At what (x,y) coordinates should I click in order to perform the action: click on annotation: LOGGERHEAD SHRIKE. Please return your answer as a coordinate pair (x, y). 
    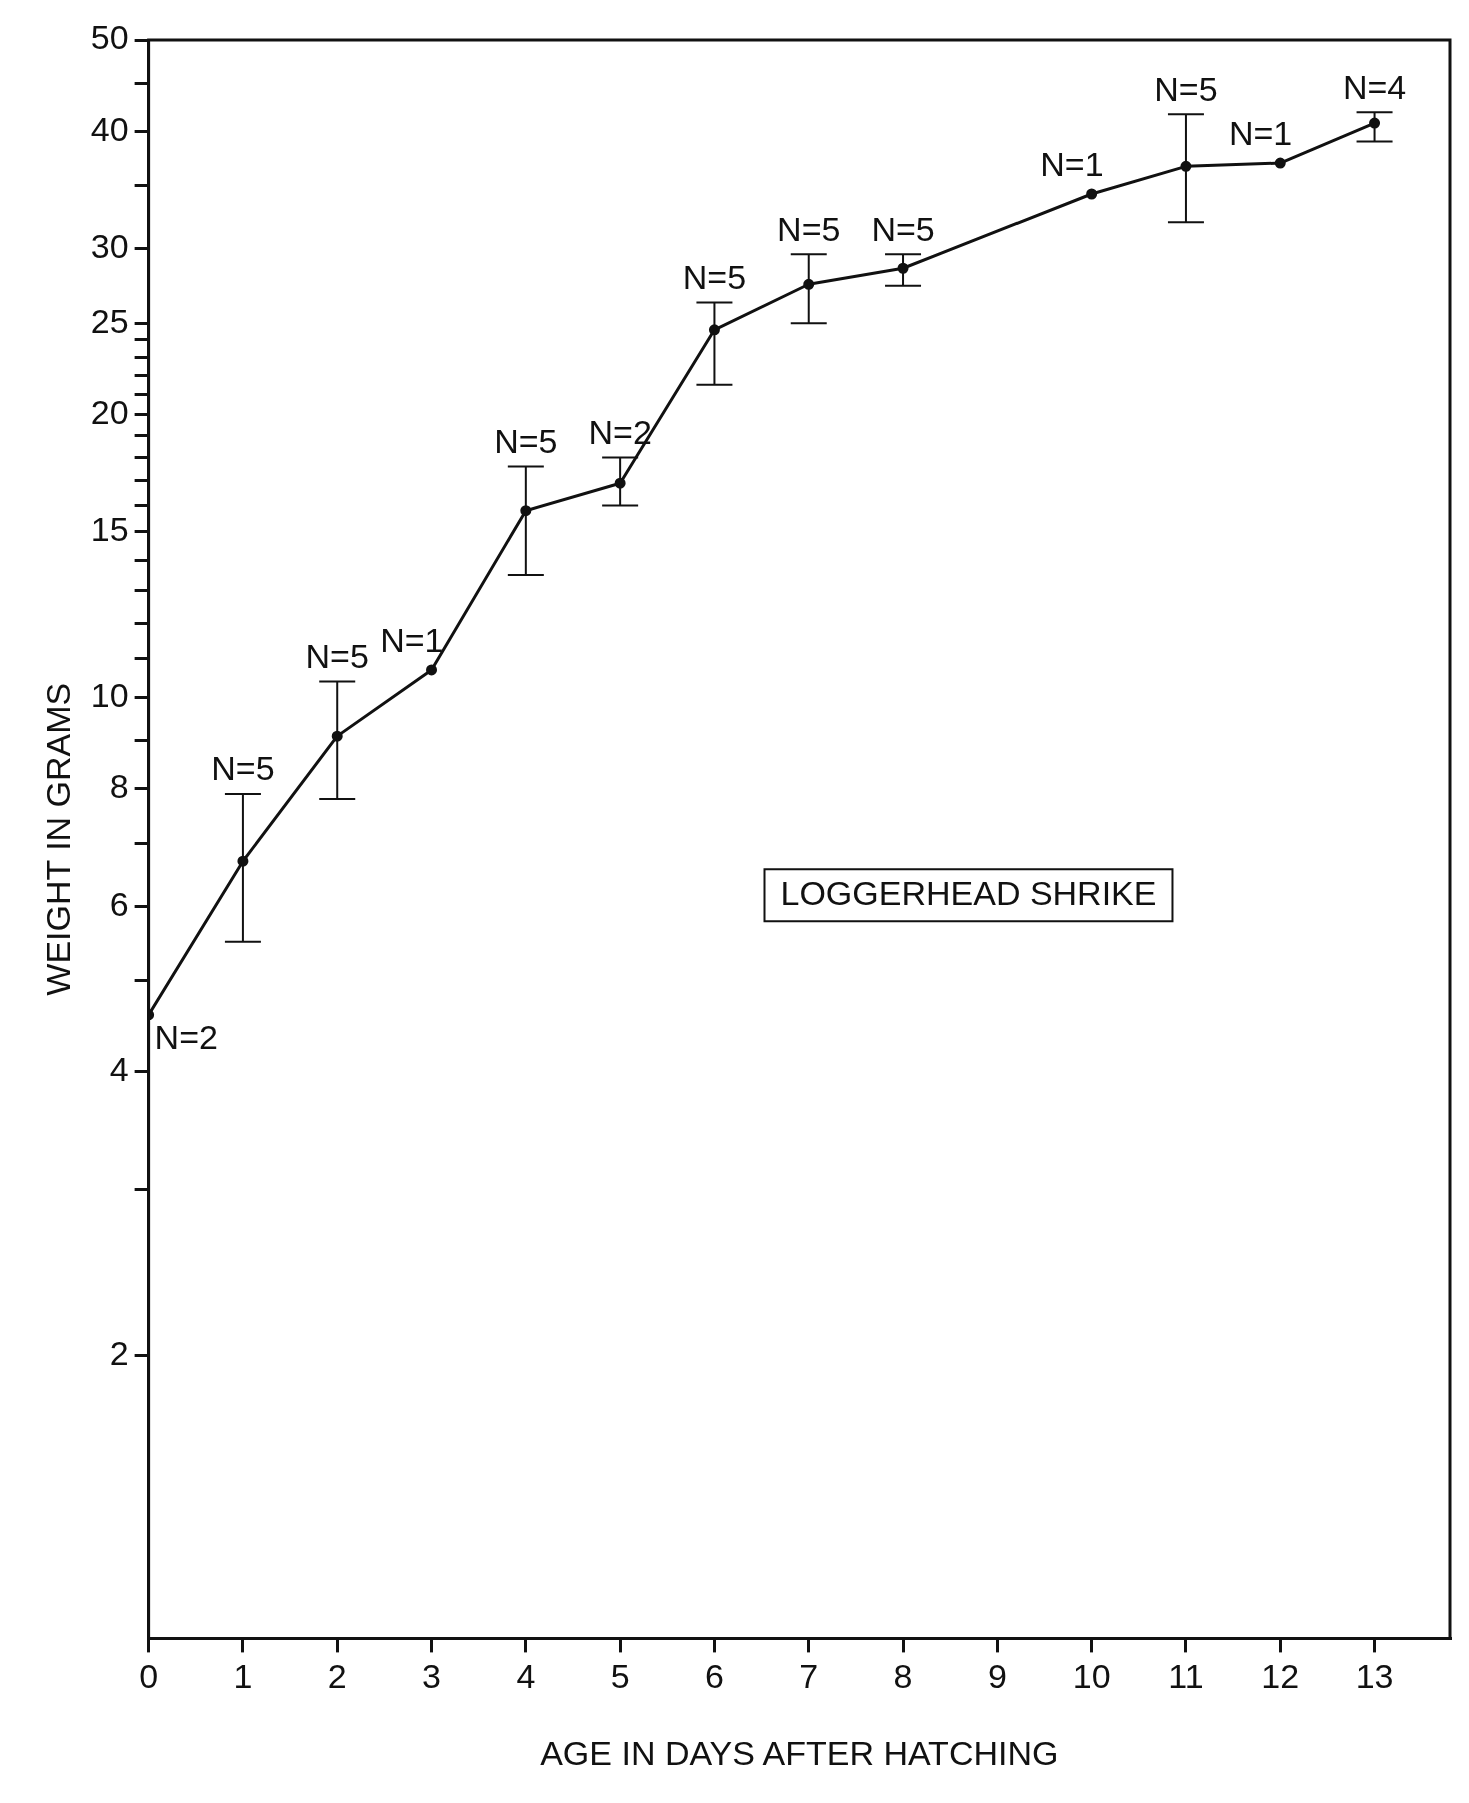
    Looking at the image, I should click on (968, 892).